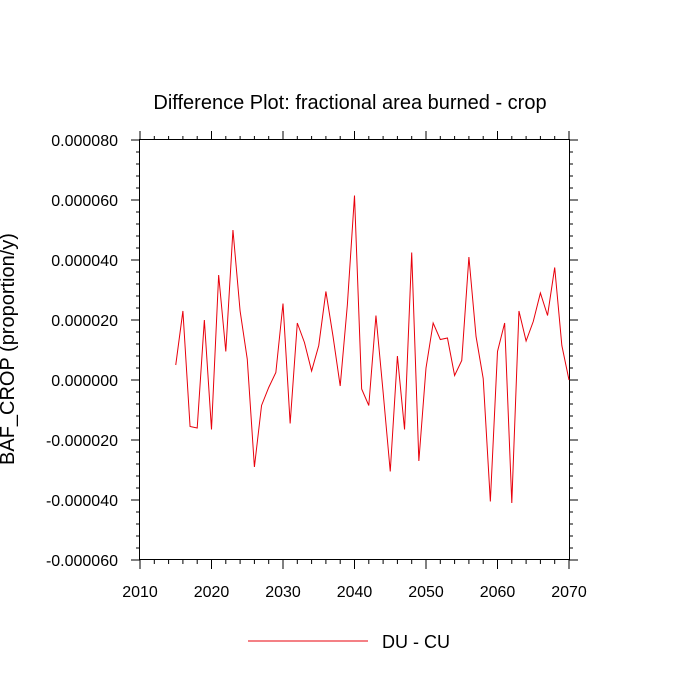 The image size is (700, 700). What do you see at coordinates (82, 561) in the screenshot?
I see `y-tick-label: -0.000060` at bounding box center [82, 561].